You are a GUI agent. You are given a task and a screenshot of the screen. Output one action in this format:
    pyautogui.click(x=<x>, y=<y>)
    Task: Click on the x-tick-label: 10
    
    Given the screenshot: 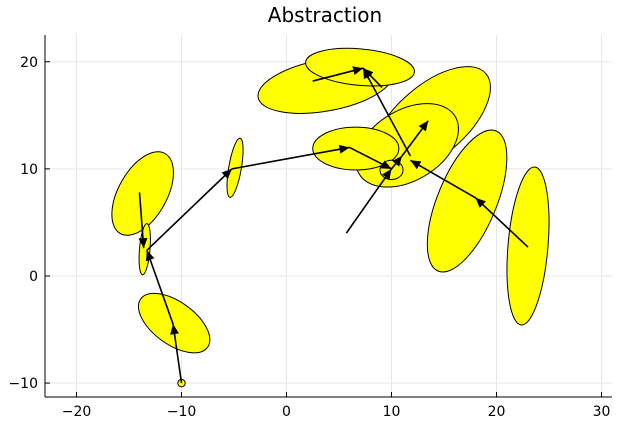 What is the action you would take?
    pyautogui.click(x=392, y=412)
    